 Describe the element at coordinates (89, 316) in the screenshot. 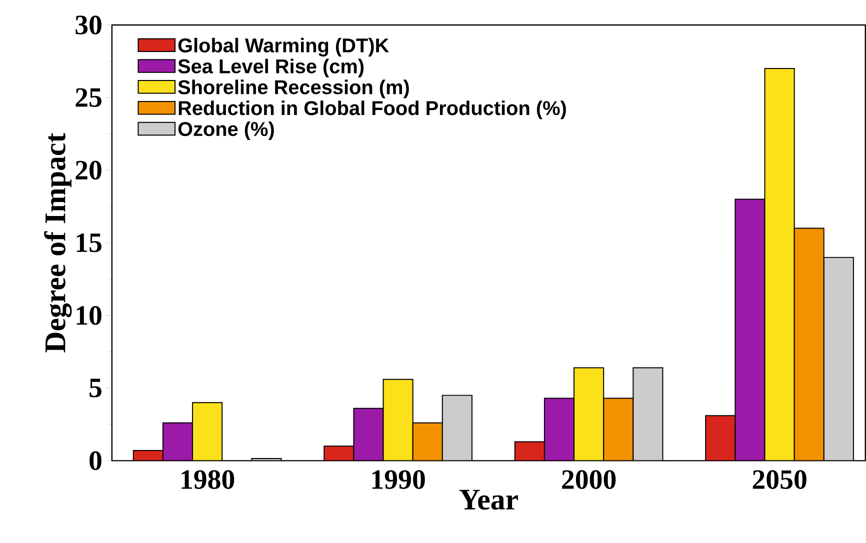

I see `y-tick-label: 10` at that location.